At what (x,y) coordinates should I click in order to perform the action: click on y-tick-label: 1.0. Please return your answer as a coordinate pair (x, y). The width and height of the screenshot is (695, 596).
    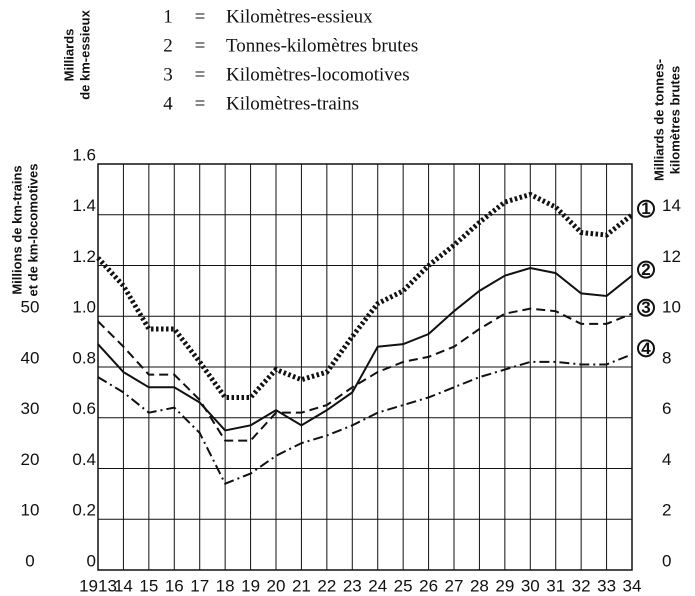
    Looking at the image, I should click on (84, 307).